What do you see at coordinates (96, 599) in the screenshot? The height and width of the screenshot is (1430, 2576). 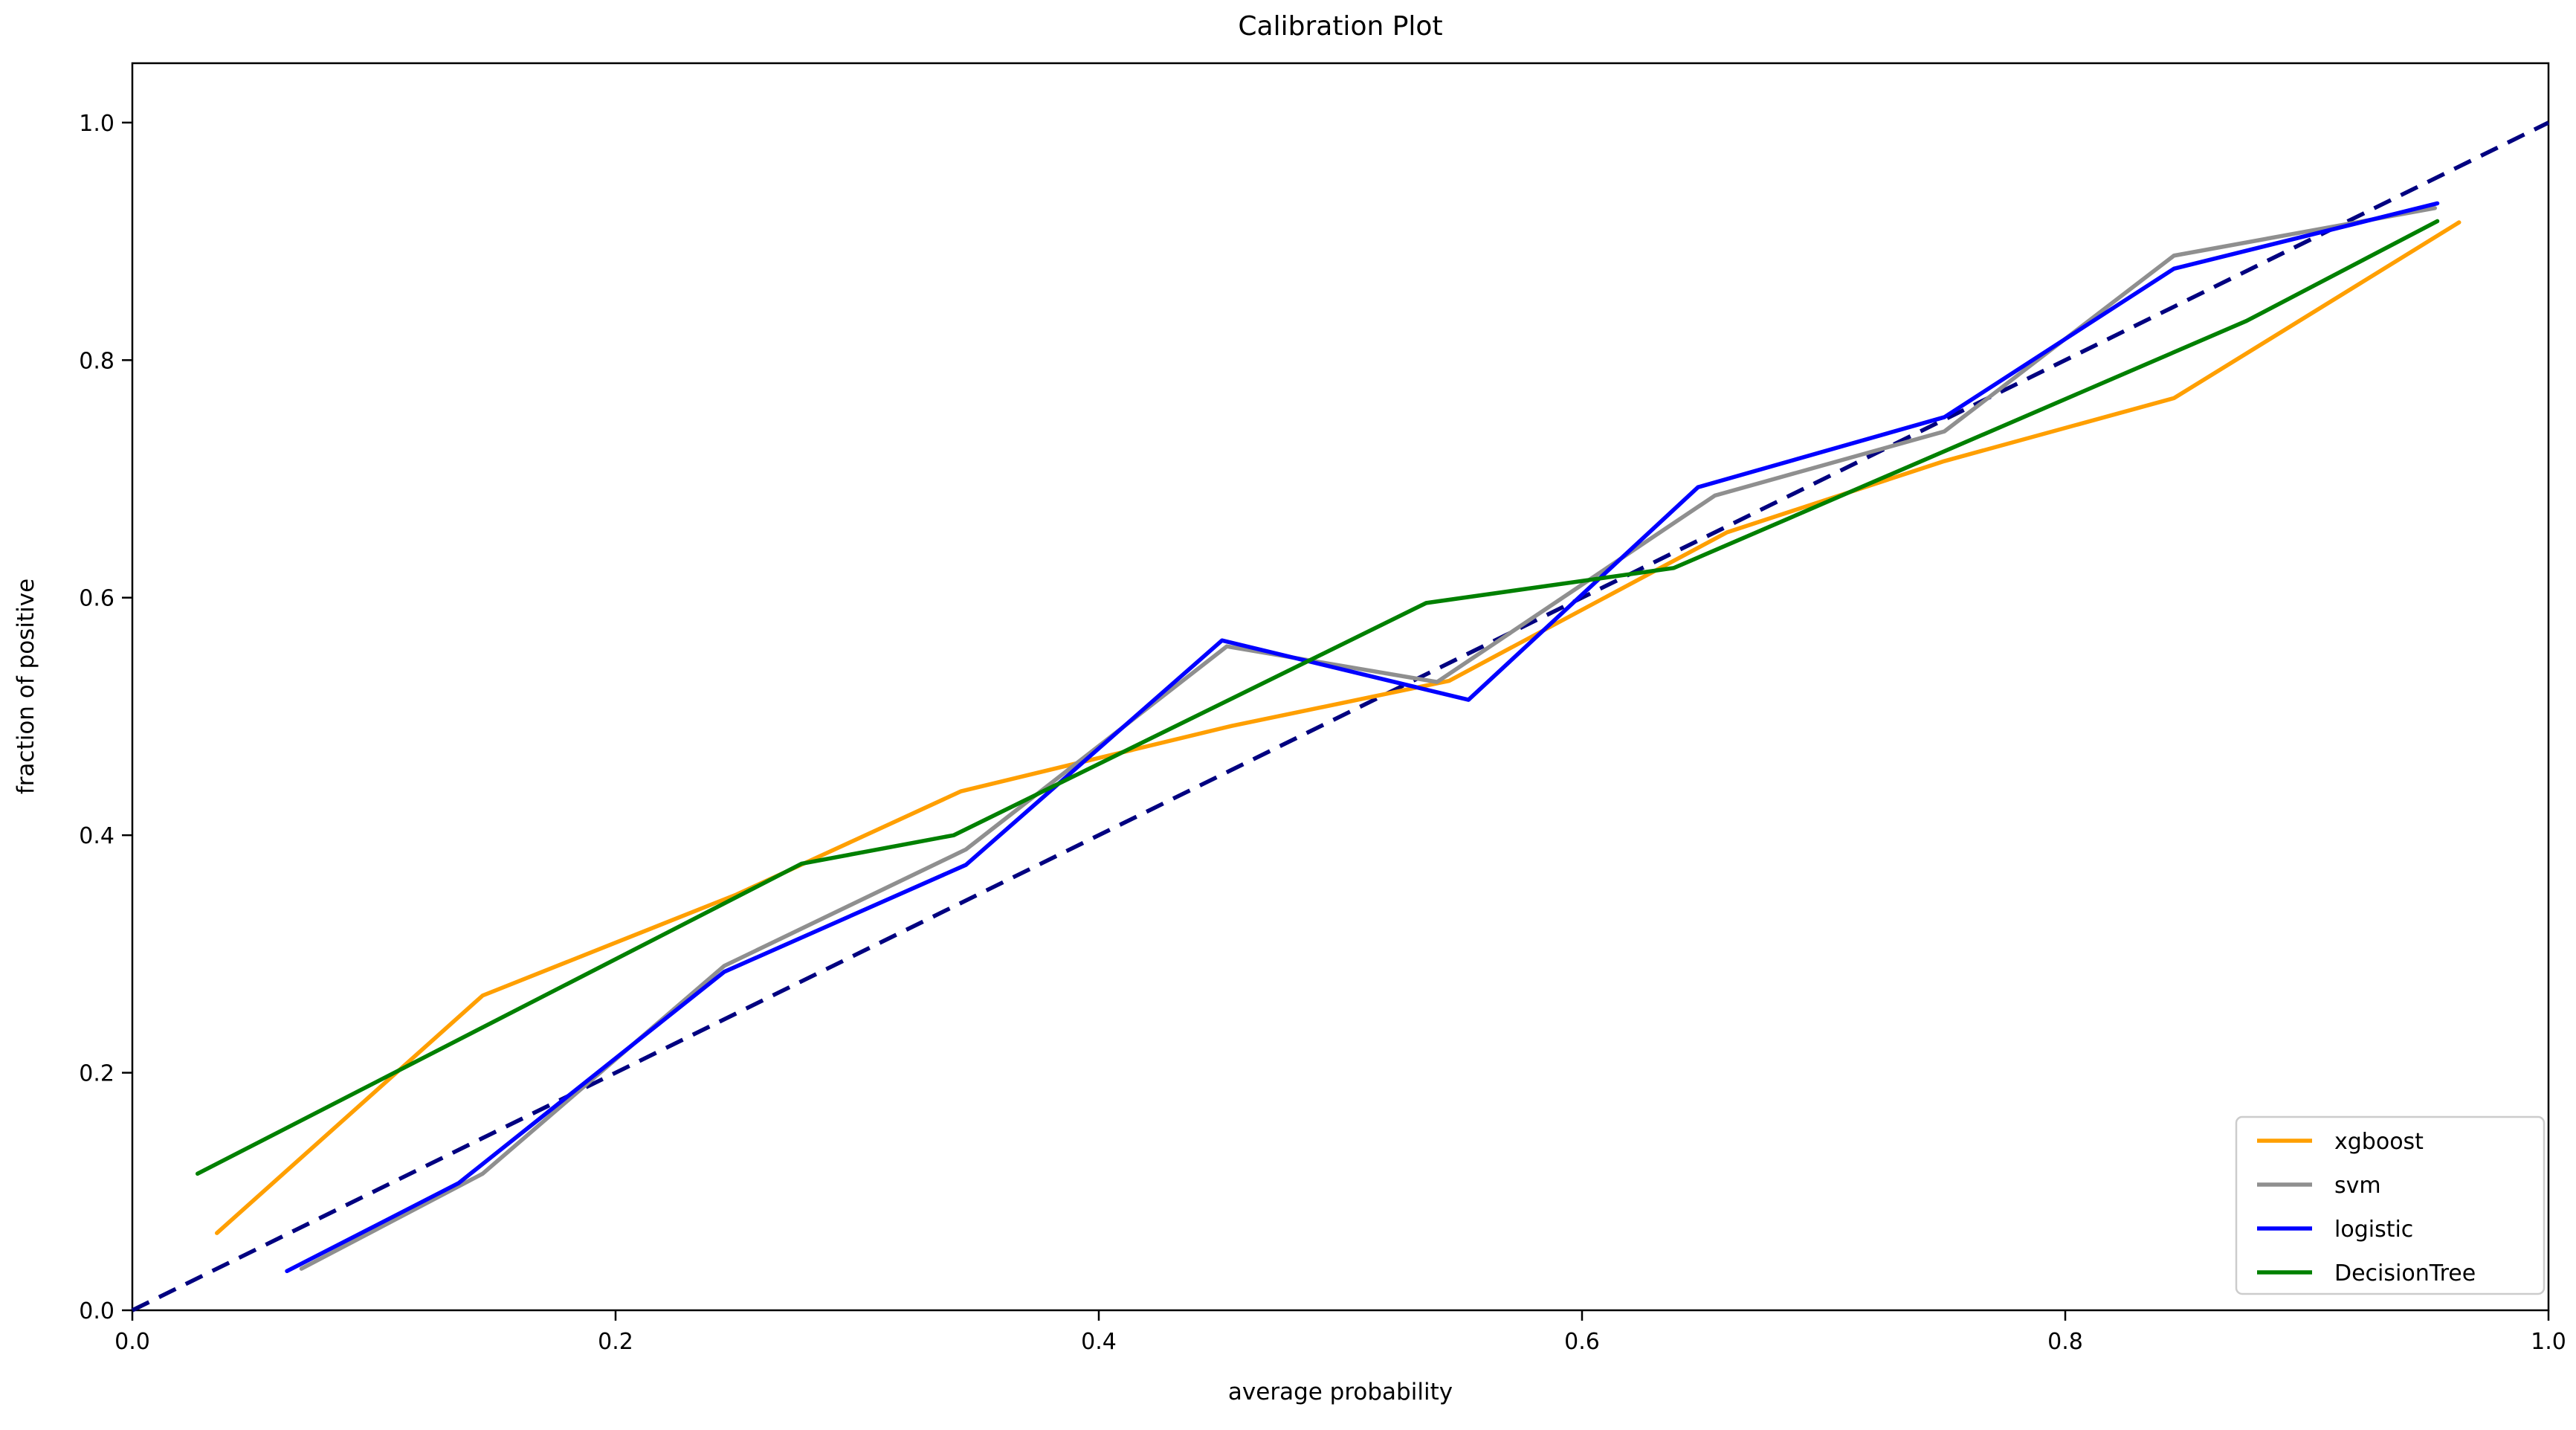 I see `y-tick-label: 0.6` at bounding box center [96, 599].